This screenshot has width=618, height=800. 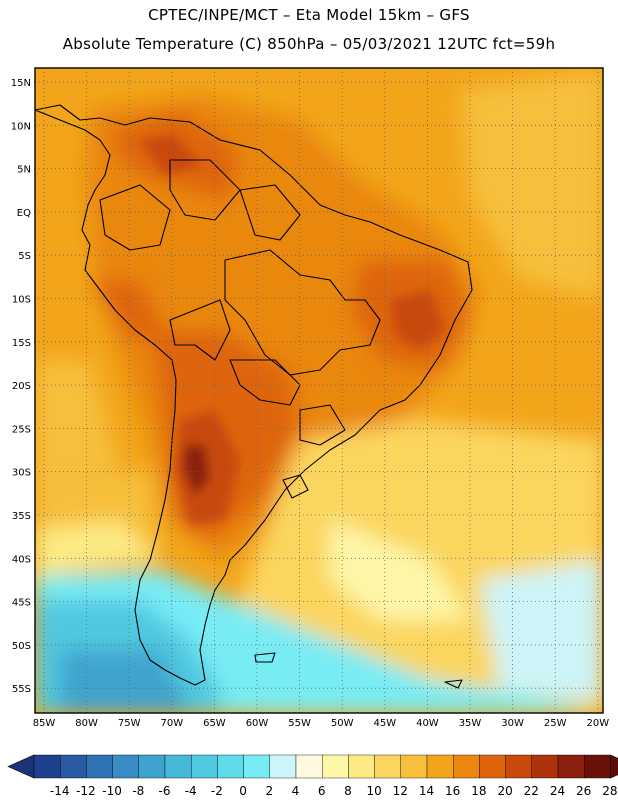 I want to click on lat-label-35S: 35S, so click(x=21, y=516).